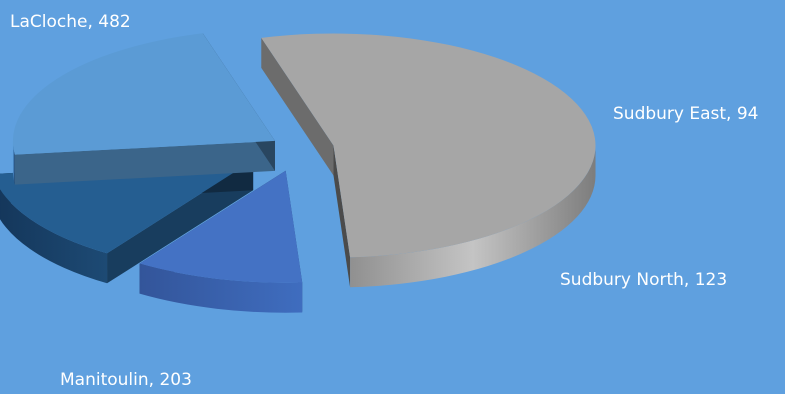 The width and height of the screenshot is (785, 394). What do you see at coordinates (70, 22) in the screenshot?
I see `data-label-lacloche: LaCloche, 482` at bounding box center [70, 22].